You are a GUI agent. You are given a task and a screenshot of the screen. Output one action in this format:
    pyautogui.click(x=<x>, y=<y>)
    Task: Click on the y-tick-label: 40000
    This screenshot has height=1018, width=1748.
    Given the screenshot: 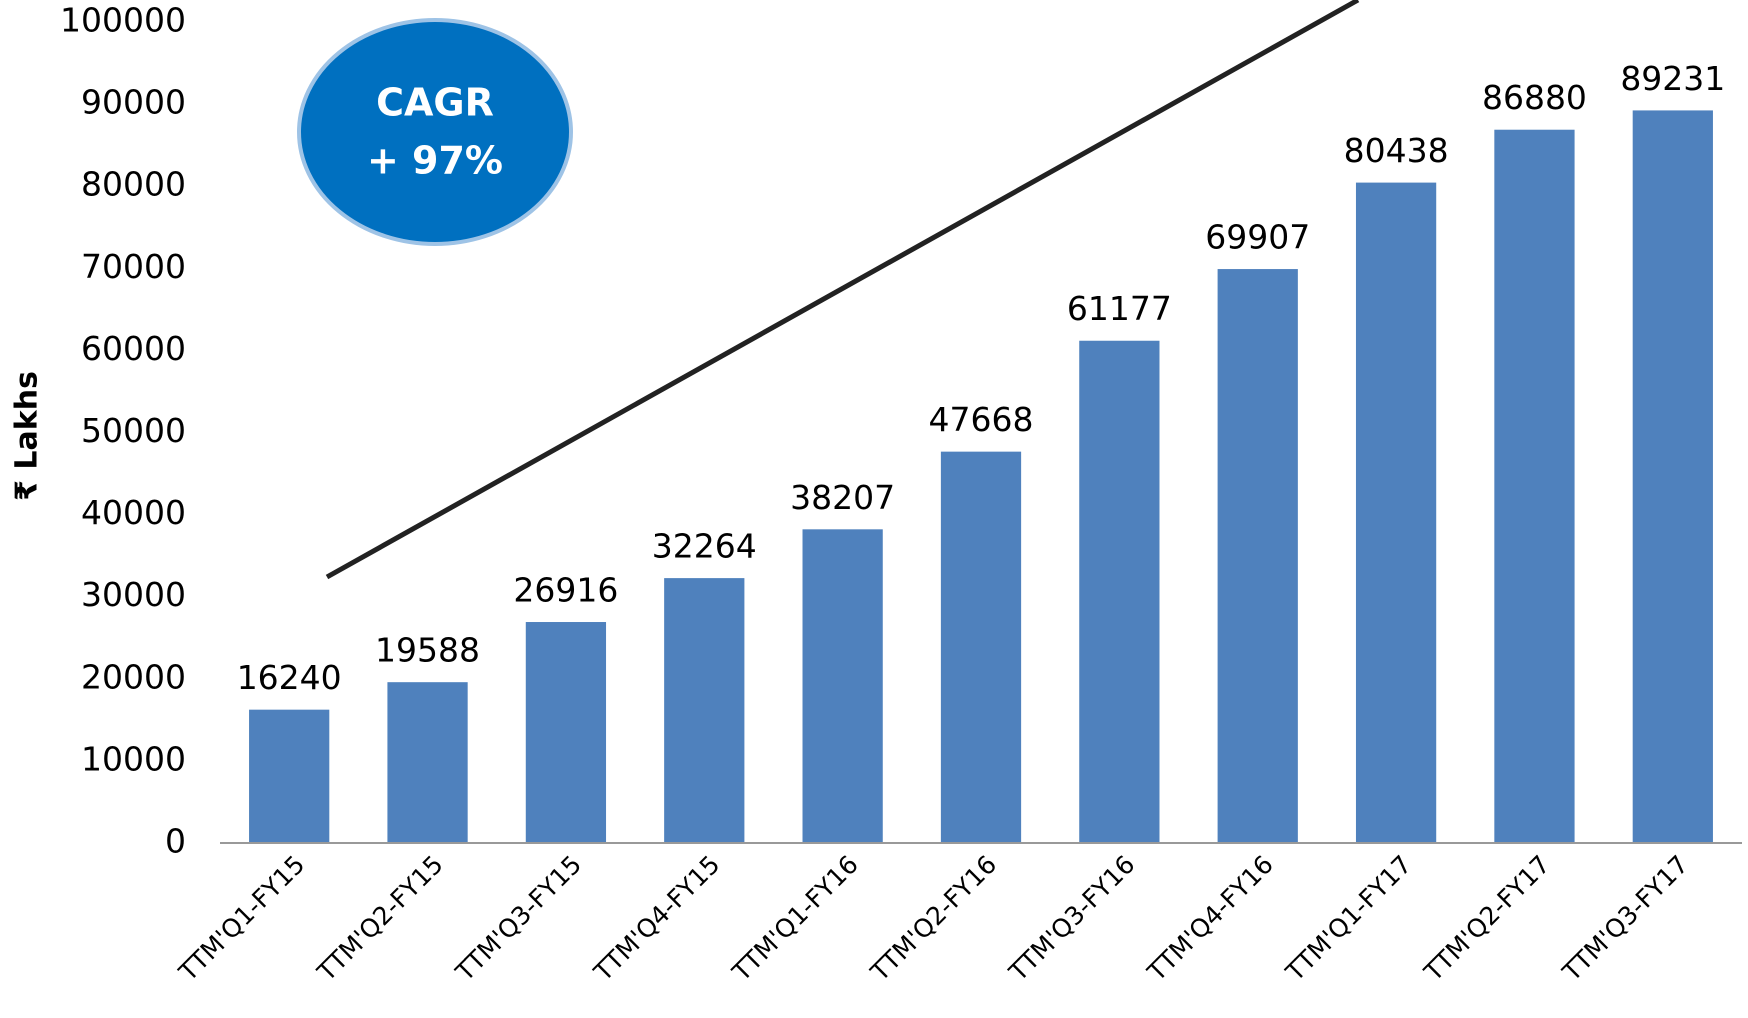 What is the action you would take?
    pyautogui.click(x=133, y=512)
    